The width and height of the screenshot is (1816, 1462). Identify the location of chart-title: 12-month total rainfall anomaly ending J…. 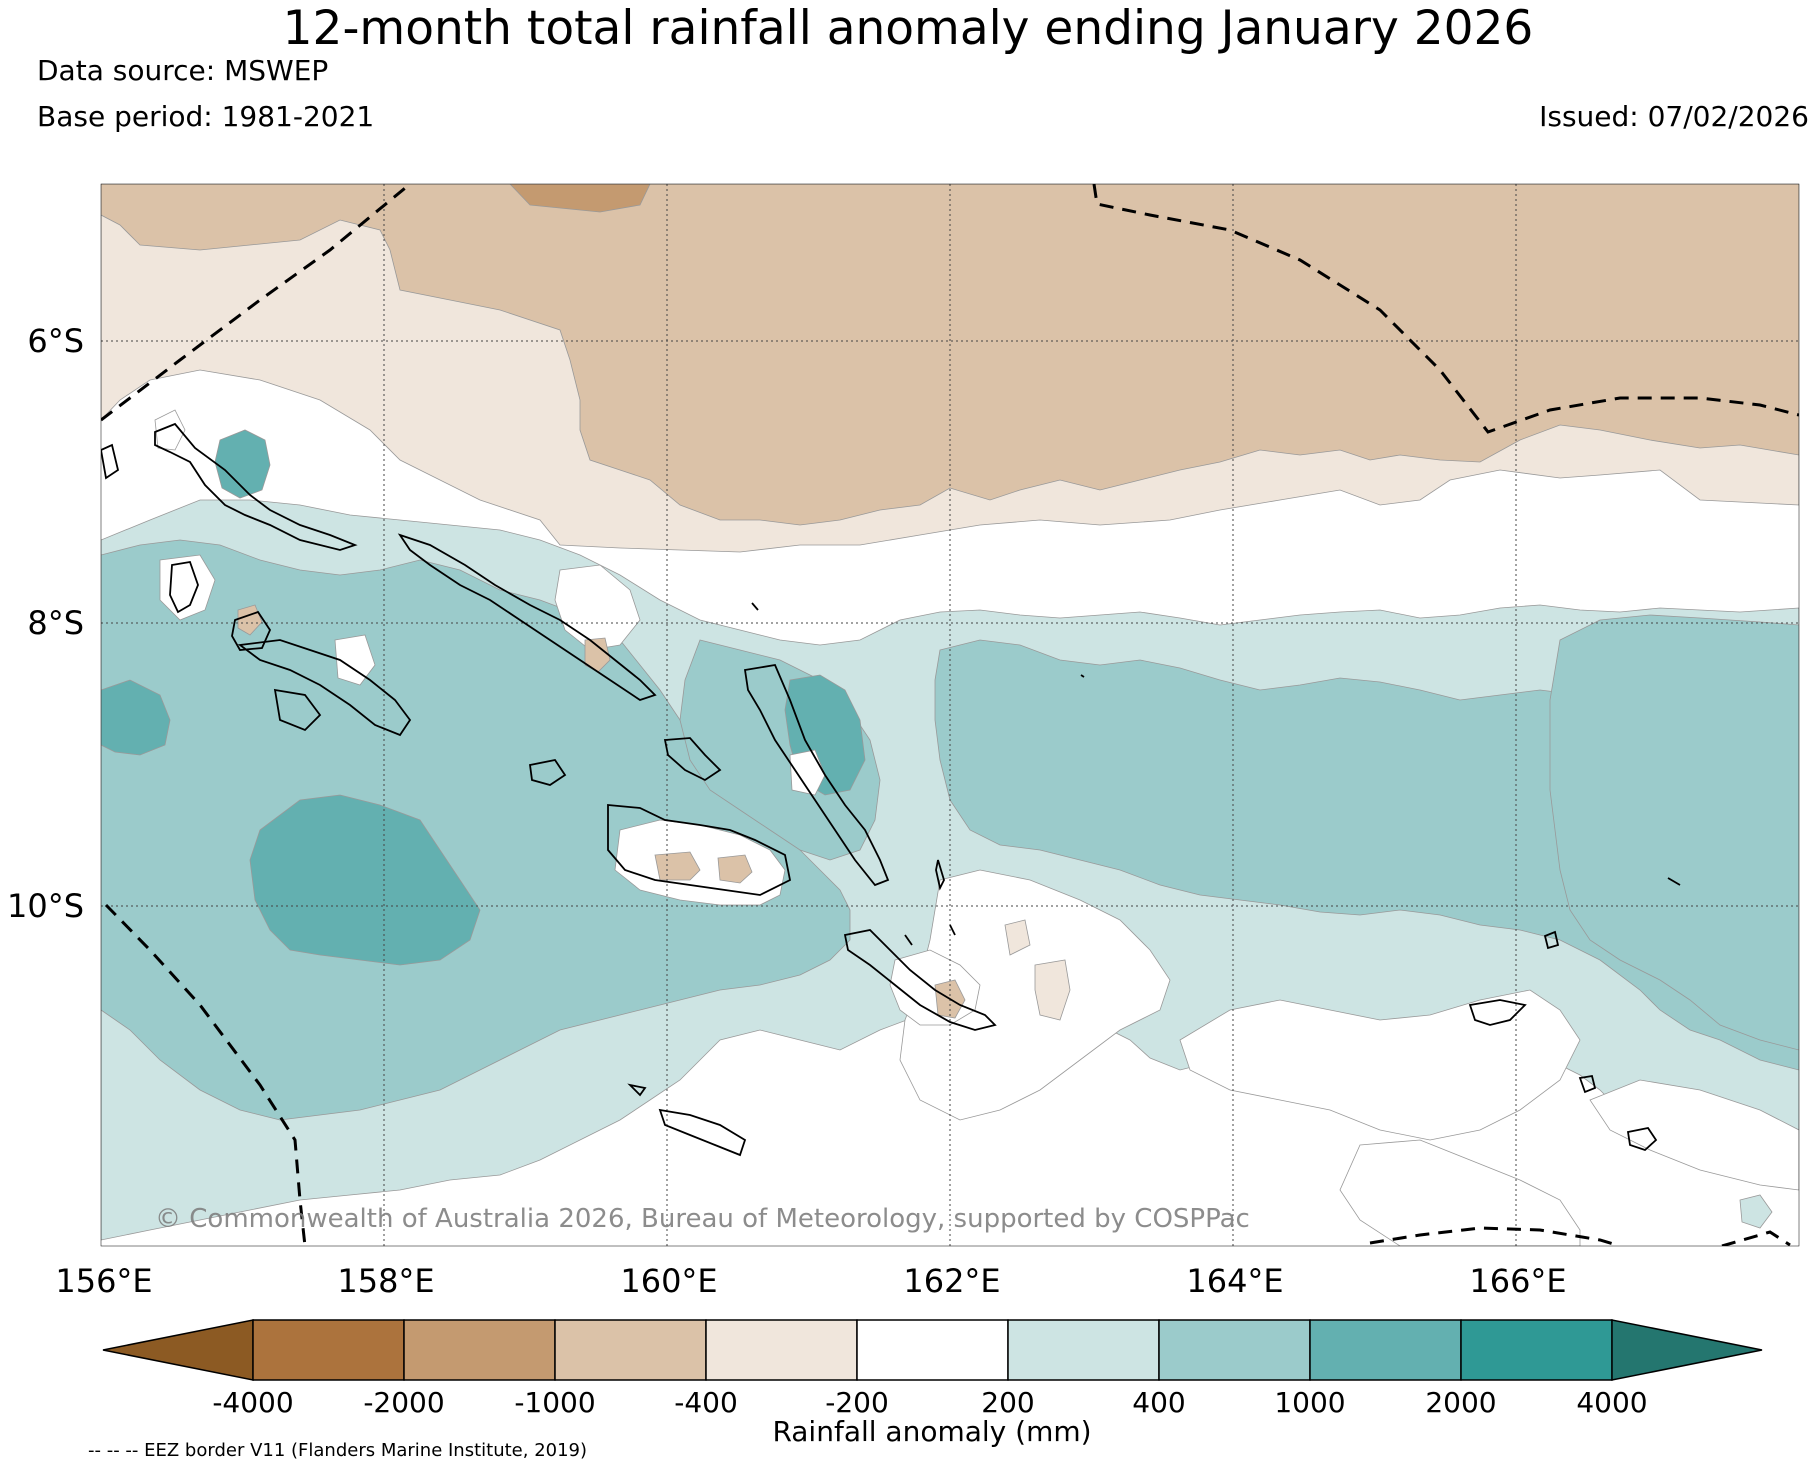
(908, 28).